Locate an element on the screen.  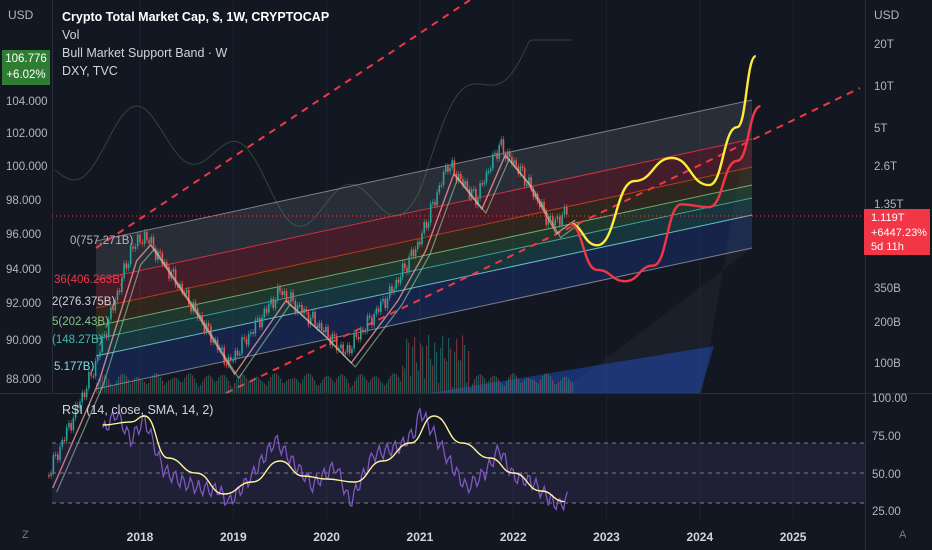
right-axis-tick: 100B is located at coordinates (887, 364).